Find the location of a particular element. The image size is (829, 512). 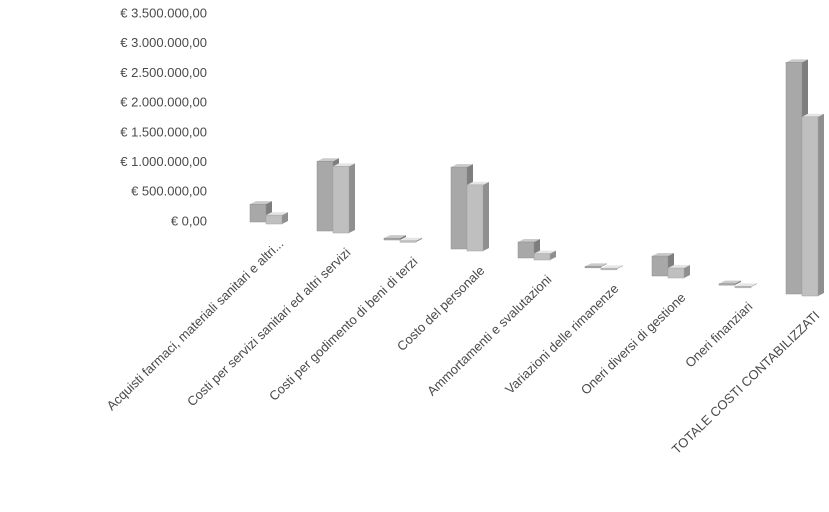

x-tick-label: Ammortamenti e svalutazioni is located at coordinates (489, 335).